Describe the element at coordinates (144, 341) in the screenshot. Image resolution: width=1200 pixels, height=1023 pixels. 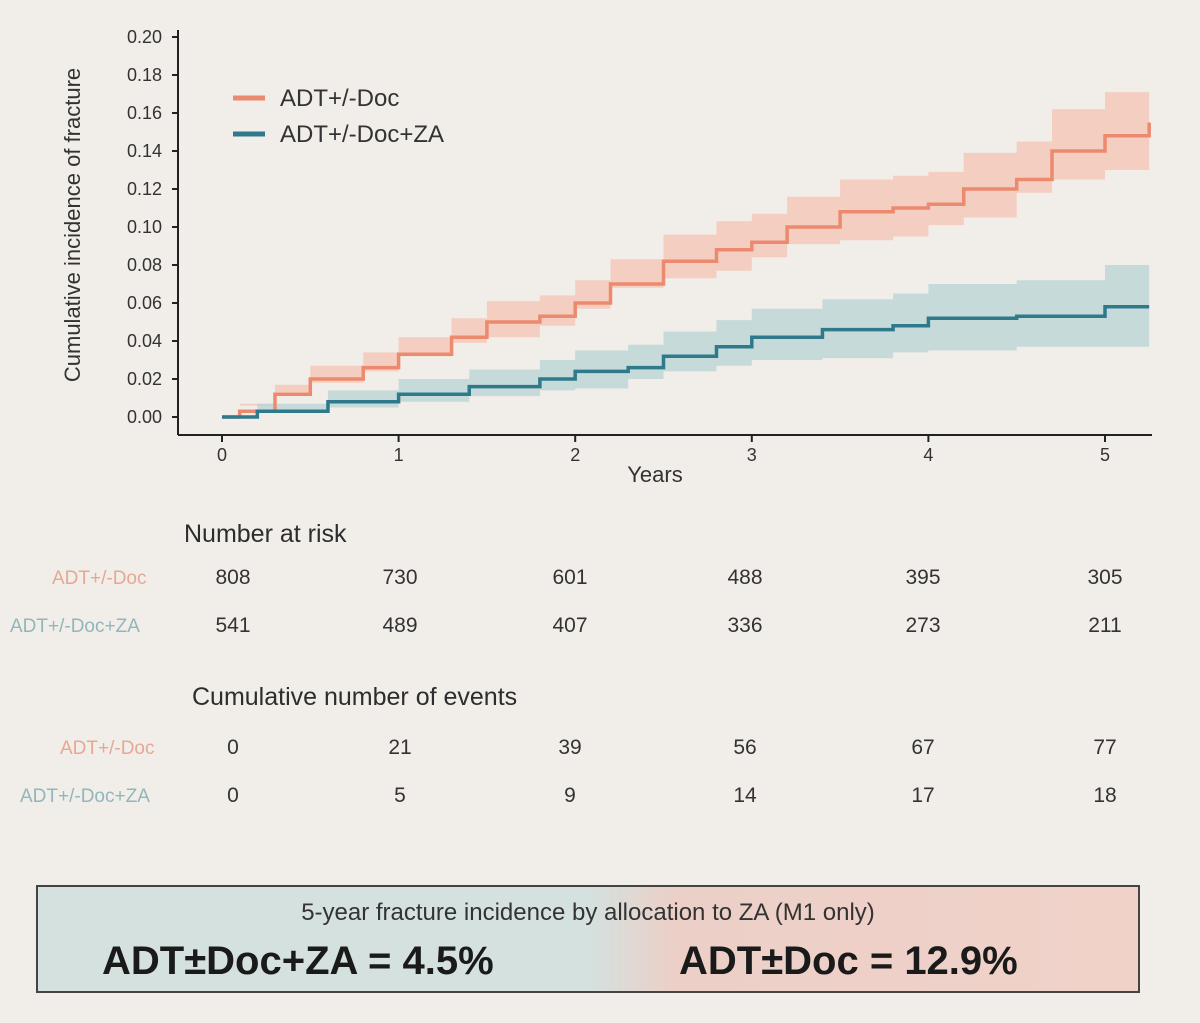
I see `y-tick-label: 0.04` at that location.